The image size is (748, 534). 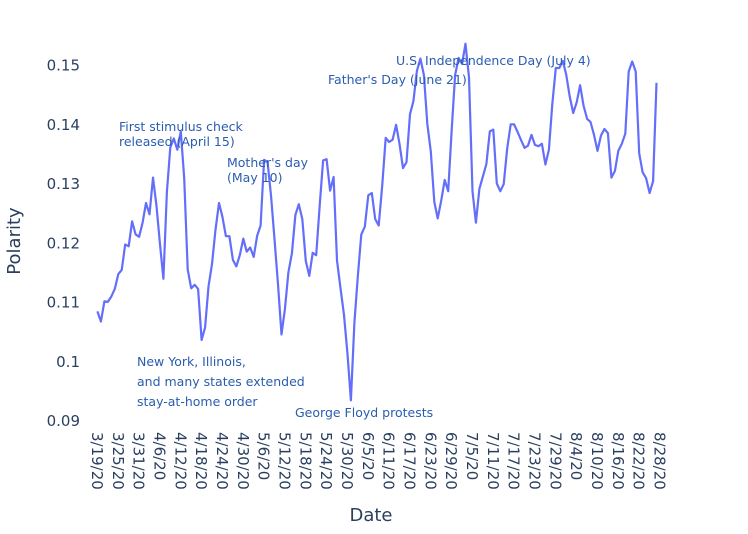 I want to click on x-tick-label: 7/11/20, so click(x=493, y=461).